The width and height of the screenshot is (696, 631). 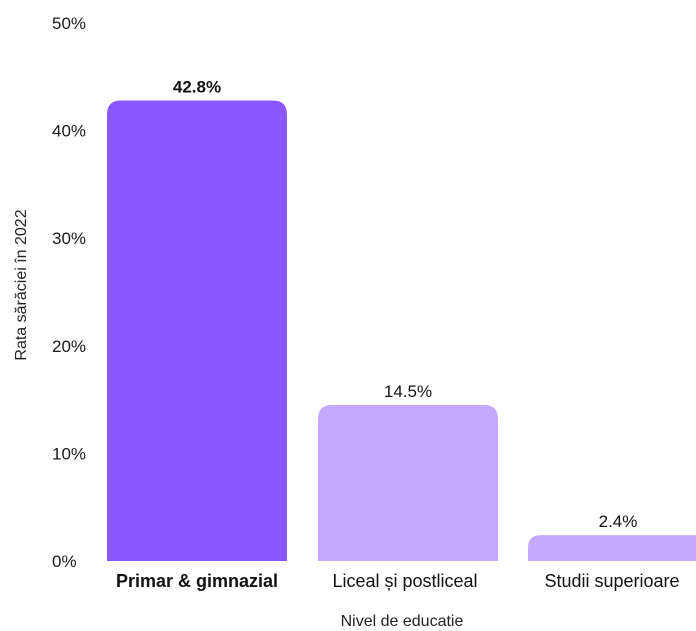 I want to click on y-tick-label: 20%, so click(x=69, y=346).